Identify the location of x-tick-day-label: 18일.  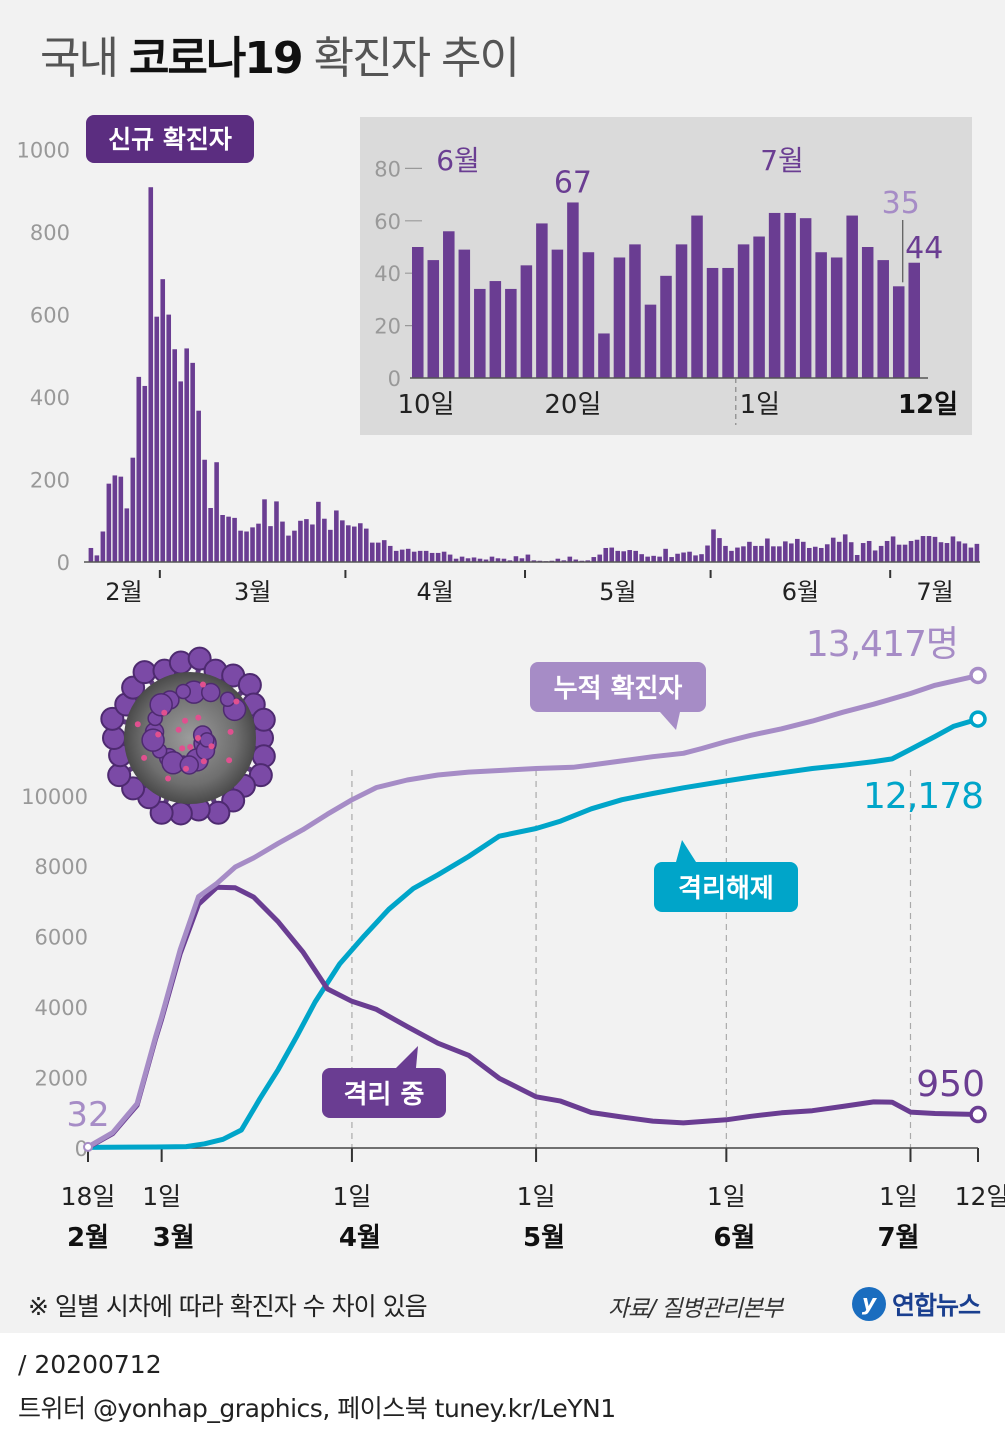
(88, 1196).